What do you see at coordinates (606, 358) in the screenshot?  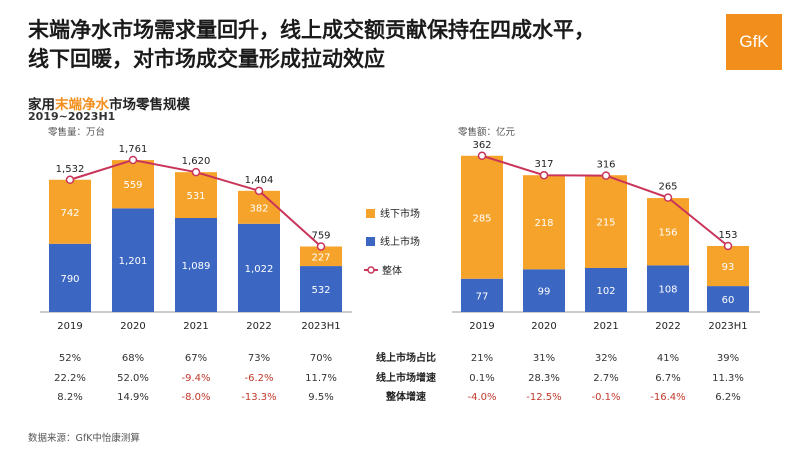 I see `value-online_share-2021: 32%` at bounding box center [606, 358].